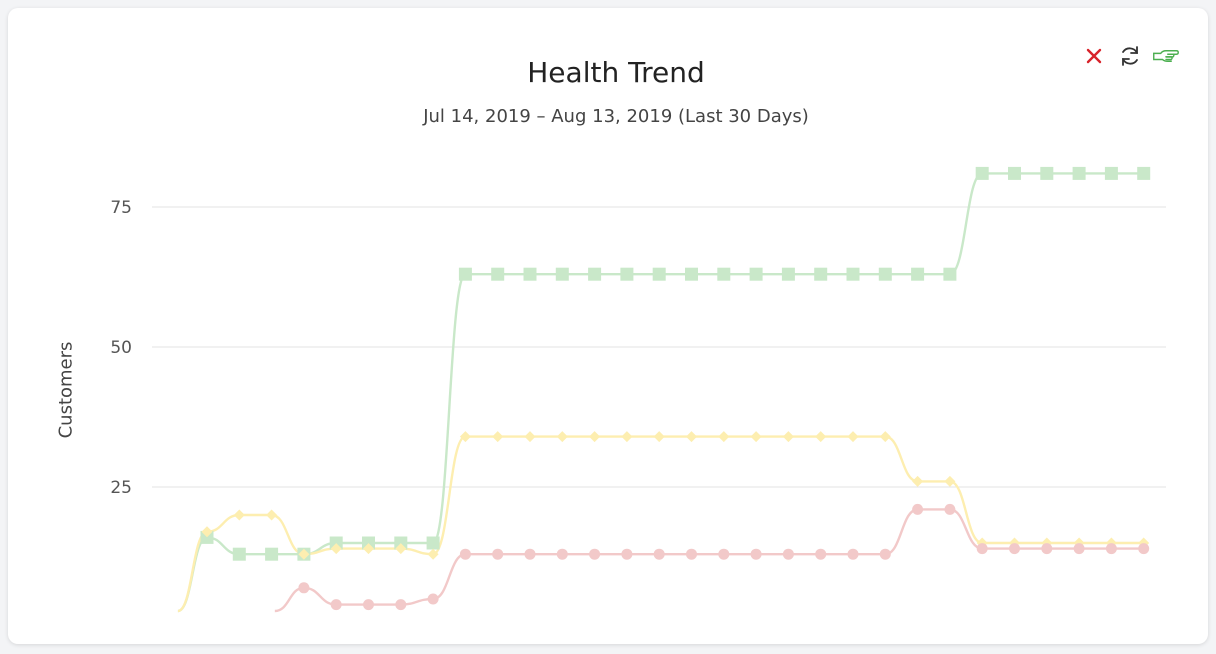 This screenshot has height=654, width=1216. I want to click on y-tick-label: 25, so click(121, 488).